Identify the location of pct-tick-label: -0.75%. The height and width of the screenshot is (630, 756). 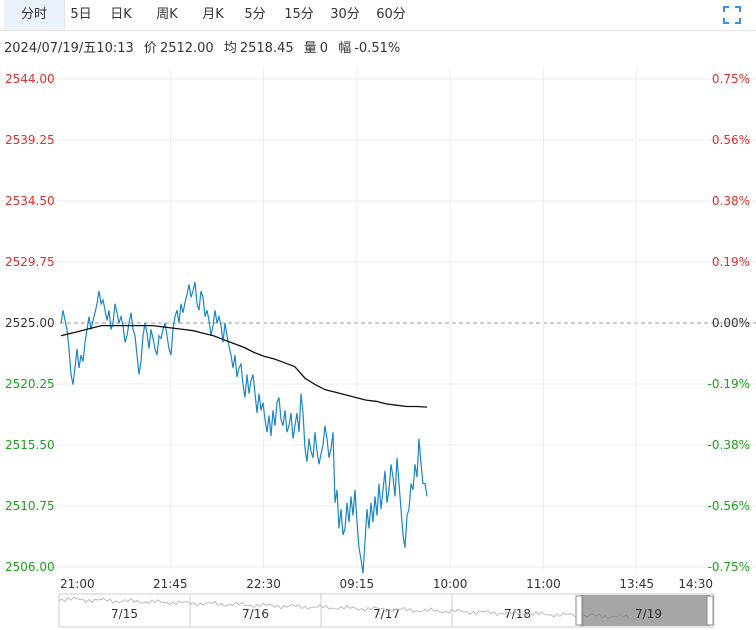
(729, 567).